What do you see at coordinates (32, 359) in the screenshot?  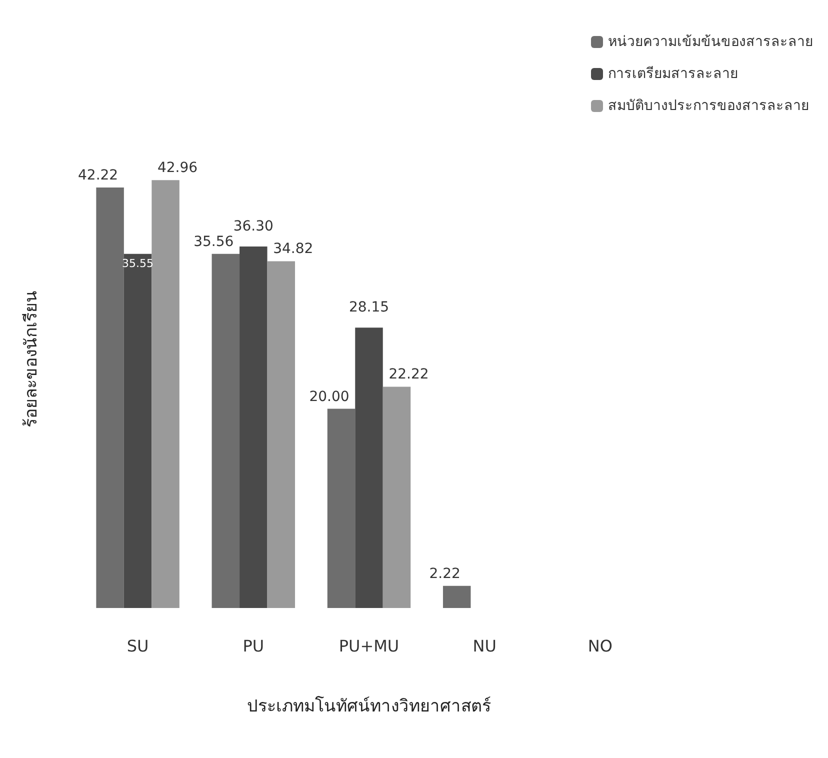 I see `y-axis-title: ร้อยละของนักเรียน` at bounding box center [32, 359].